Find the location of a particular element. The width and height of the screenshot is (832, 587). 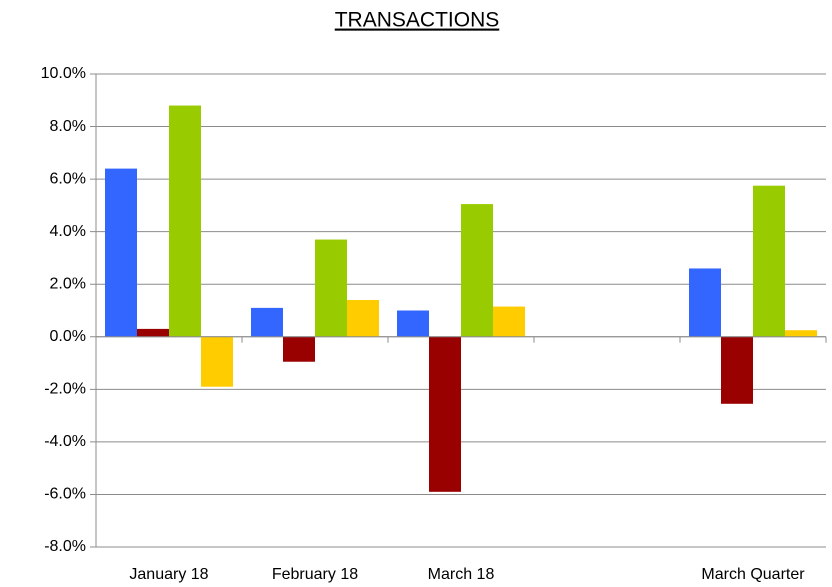

y-tick-label: -8.0% is located at coordinates (65, 546).